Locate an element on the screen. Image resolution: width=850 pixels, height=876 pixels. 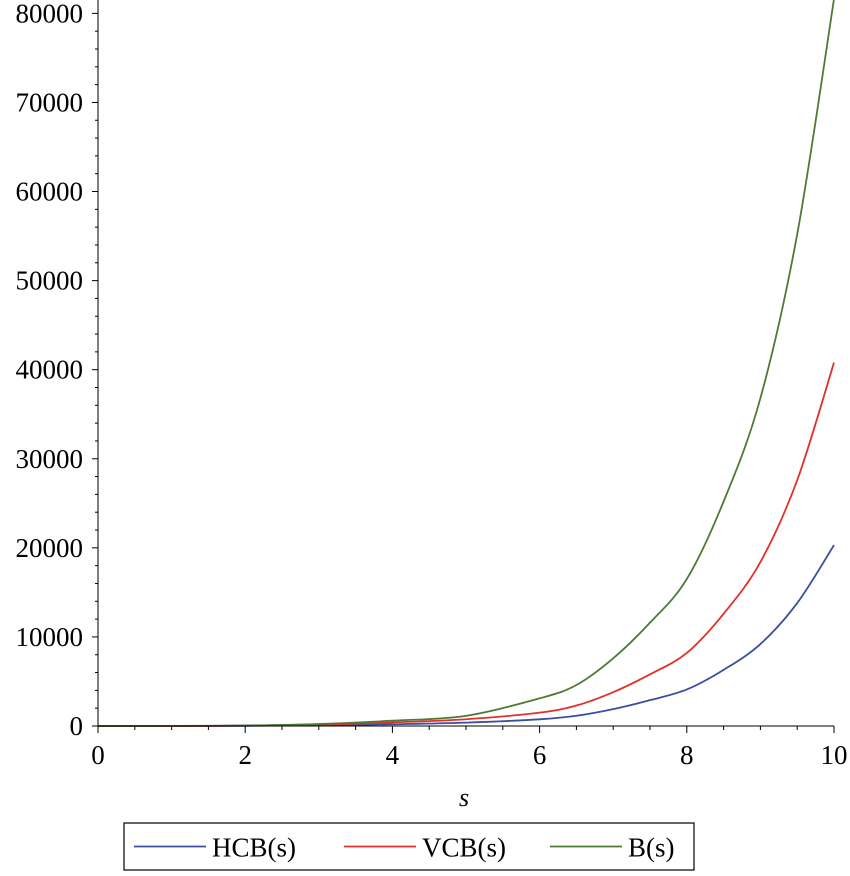
y-tick-label: 20000 is located at coordinates (50, 548).